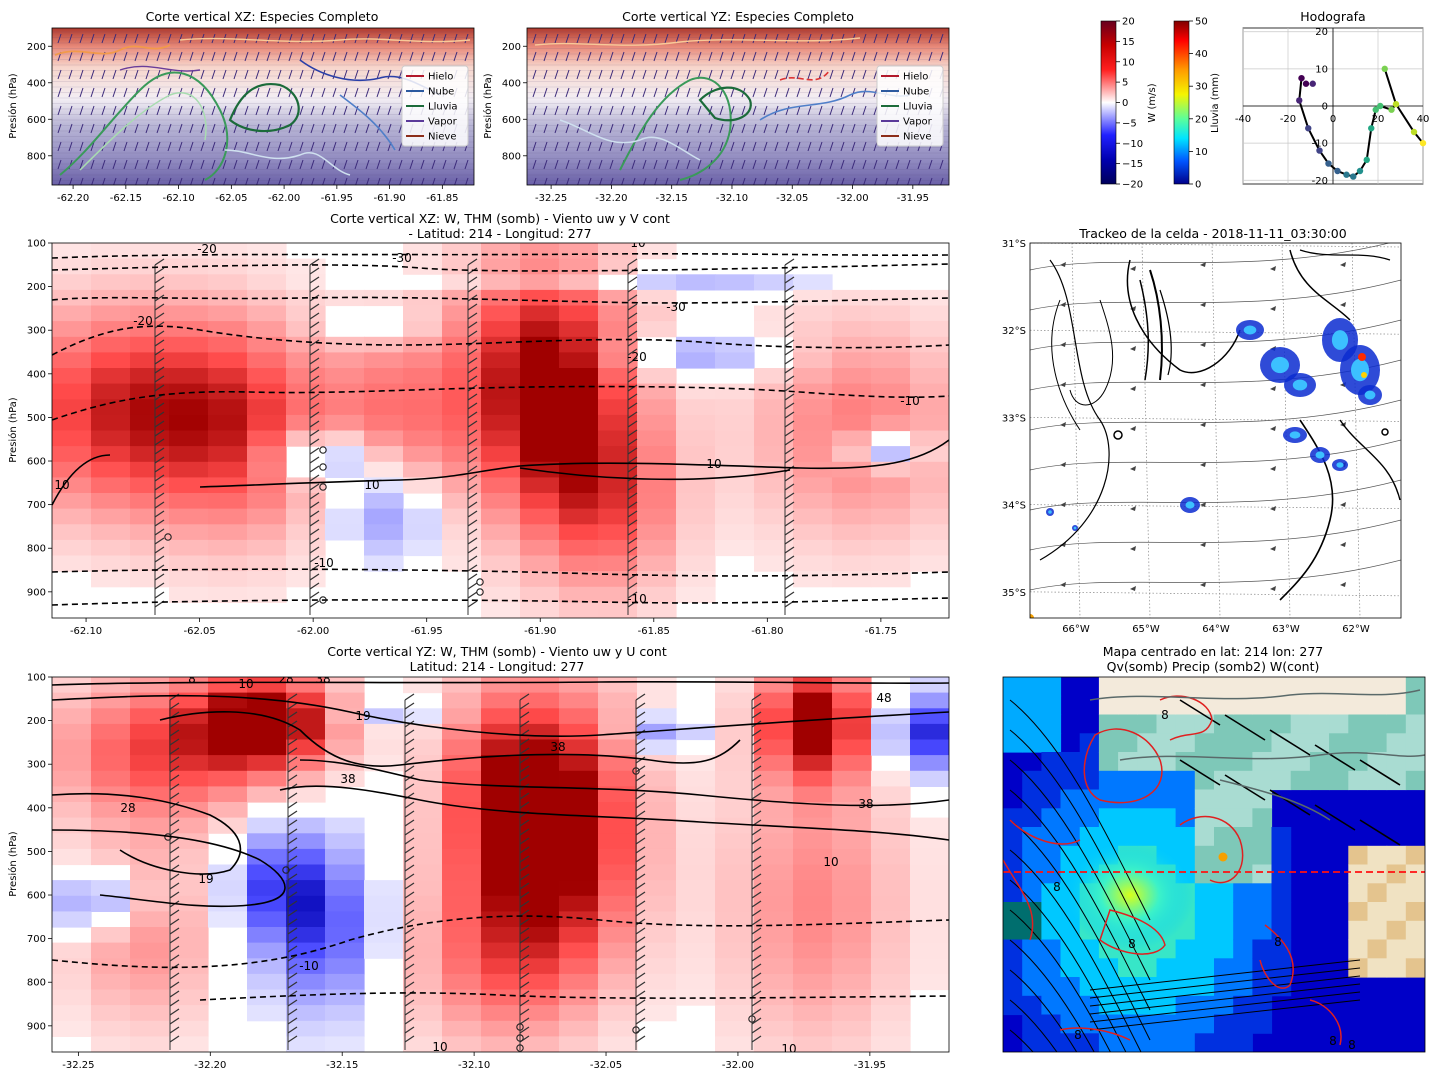  What do you see at coordinates (1364, 375) in the screenshot?
I see `rain-maximum` at bounding box center [1364, 375].